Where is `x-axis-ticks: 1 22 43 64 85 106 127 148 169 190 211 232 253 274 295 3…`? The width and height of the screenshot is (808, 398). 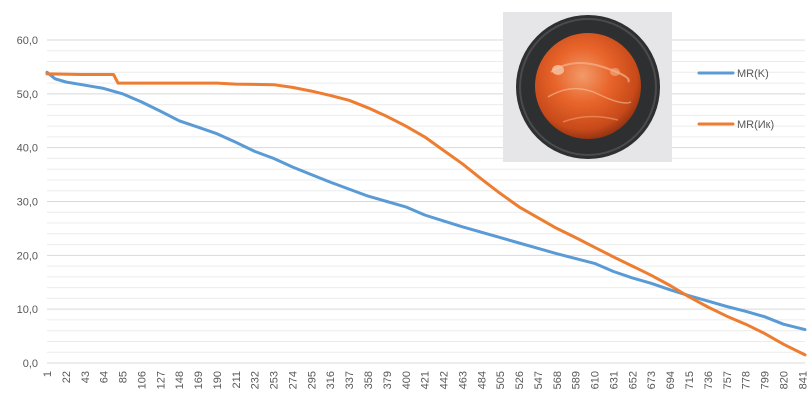
x-axis-ticks: 1 22 43 64 85 106 127 148 169 190 211 232 253 274 295 3… is located at coordinates (425, 380).